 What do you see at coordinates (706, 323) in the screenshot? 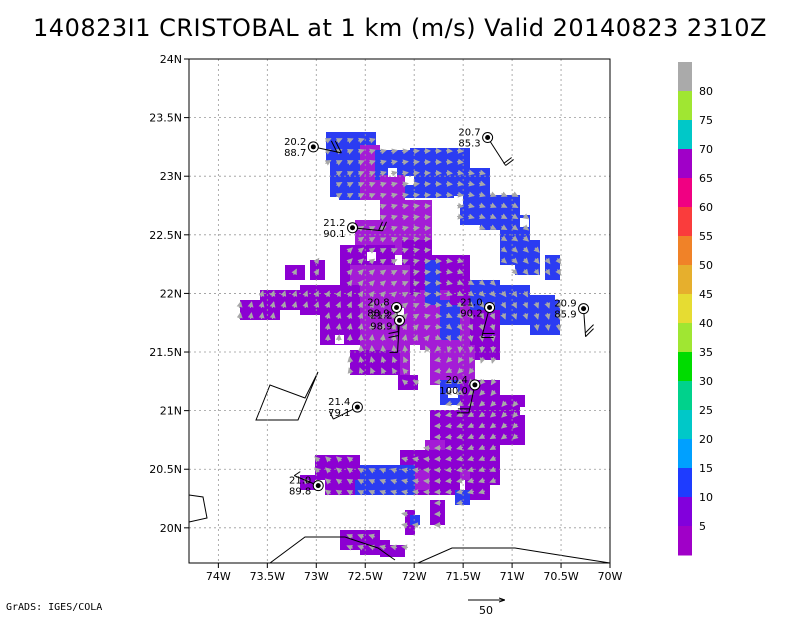
I see `colorbar-label: 40` at bounding box center [706, 323].